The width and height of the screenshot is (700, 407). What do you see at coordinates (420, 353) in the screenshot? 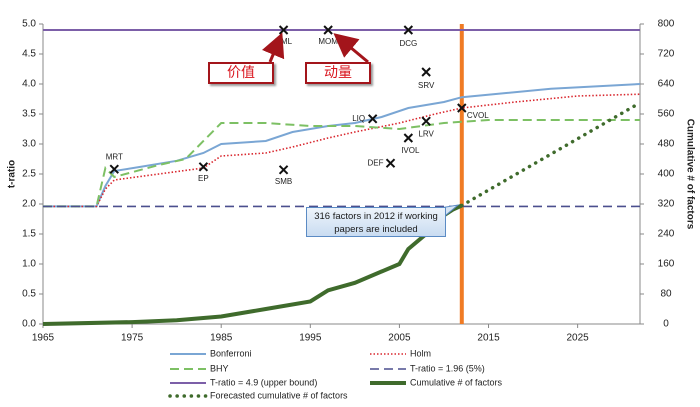
I see `legend-label: Holm` at bounding box center [420, 353].